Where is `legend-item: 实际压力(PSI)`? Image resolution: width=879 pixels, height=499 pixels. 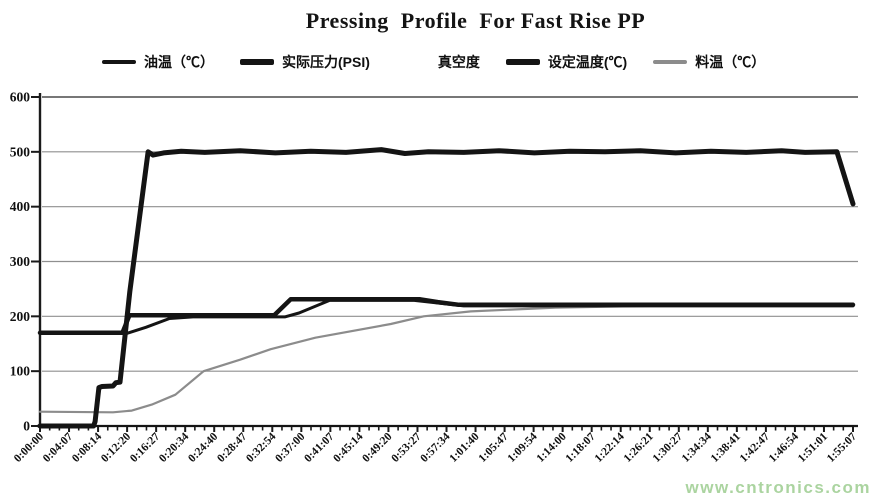
legend-item: 实际压力(PSI) is located at coordinates (305, 62).